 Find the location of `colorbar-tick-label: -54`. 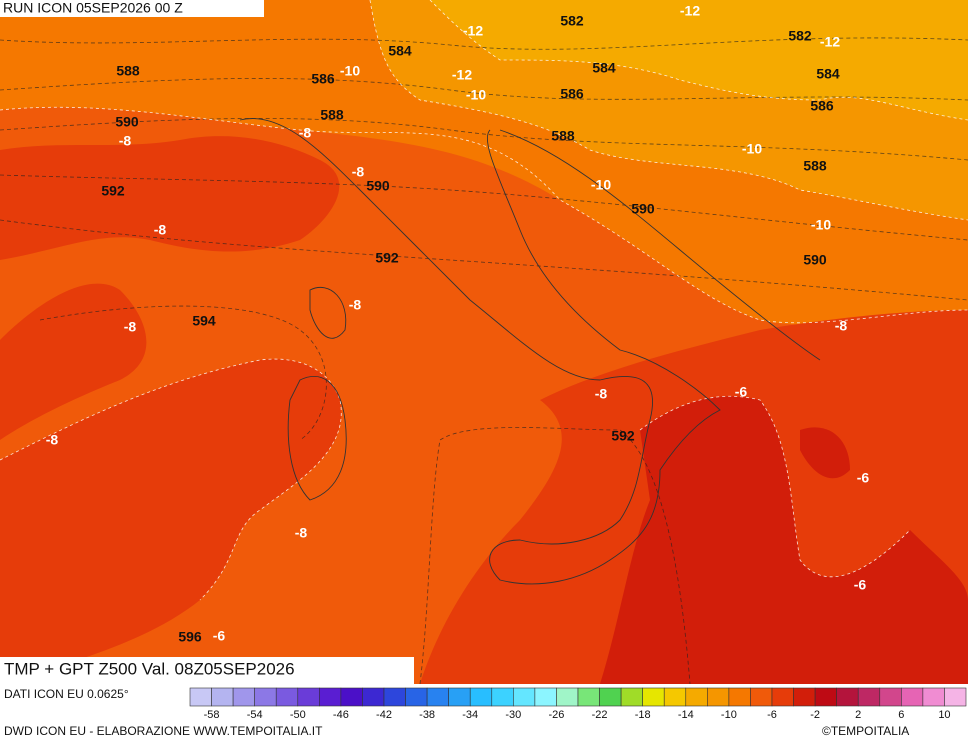

colorbar-tick-label: -54 is located at coordinates (255, 715).